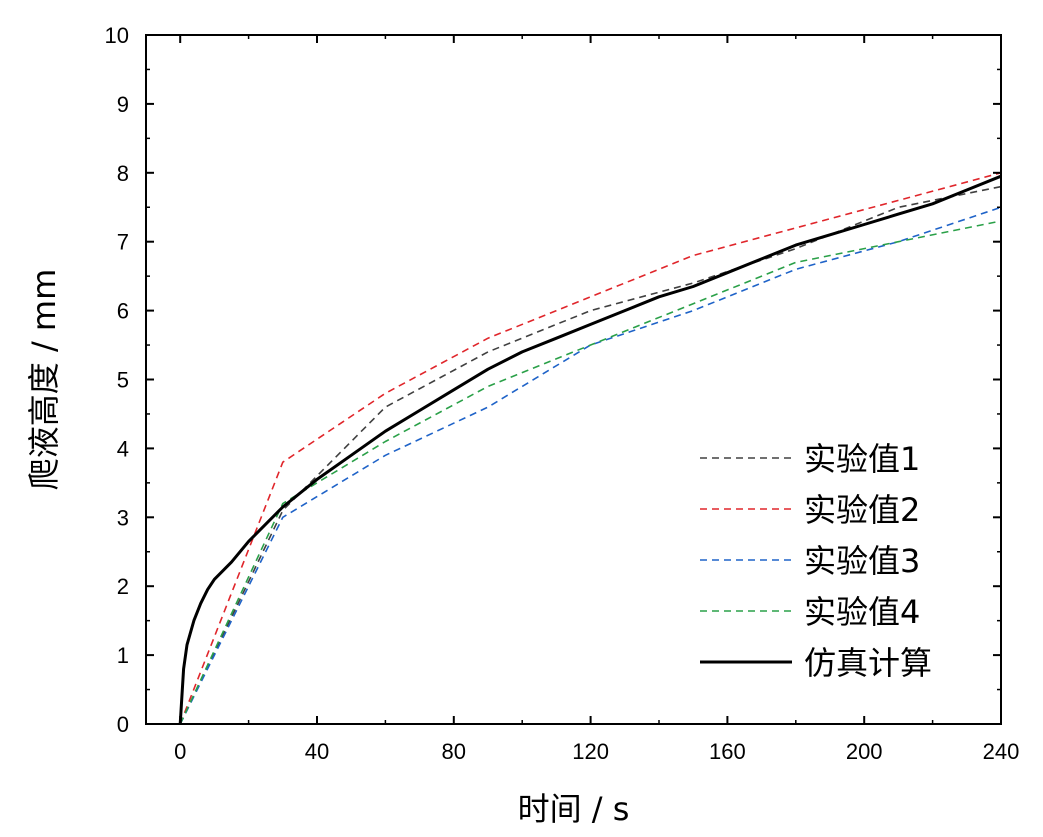  What do you see at coordinates (123, 104) in the screenshot?
I see `y-tick-label: 9` at bounding box center [123, 104].